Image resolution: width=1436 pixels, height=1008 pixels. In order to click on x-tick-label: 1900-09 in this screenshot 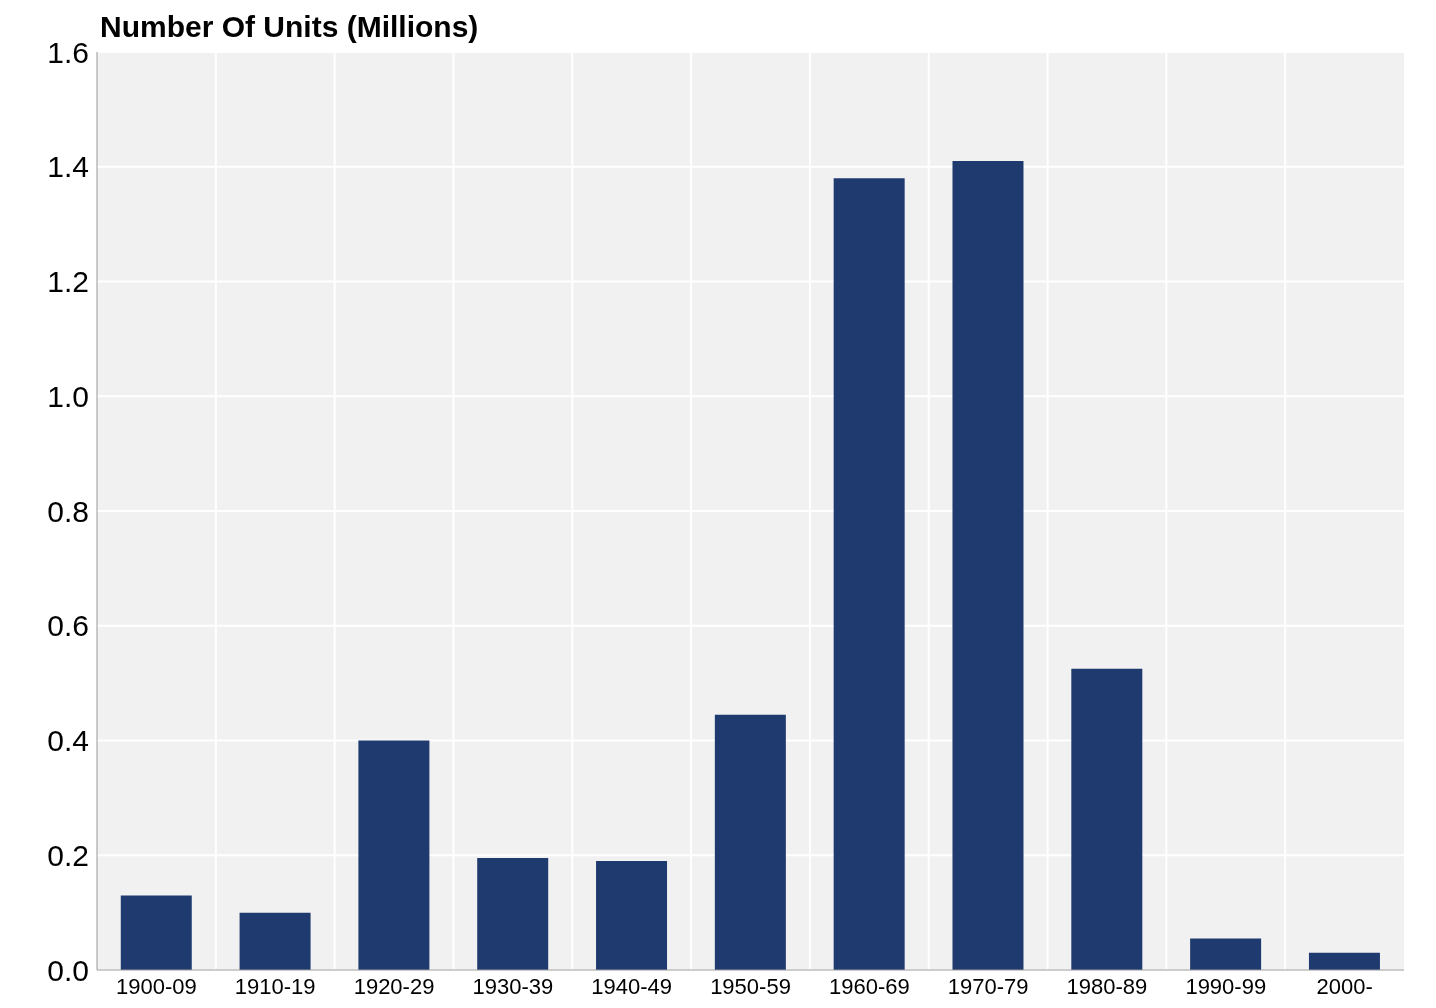, I will do `click(156, 986)`.